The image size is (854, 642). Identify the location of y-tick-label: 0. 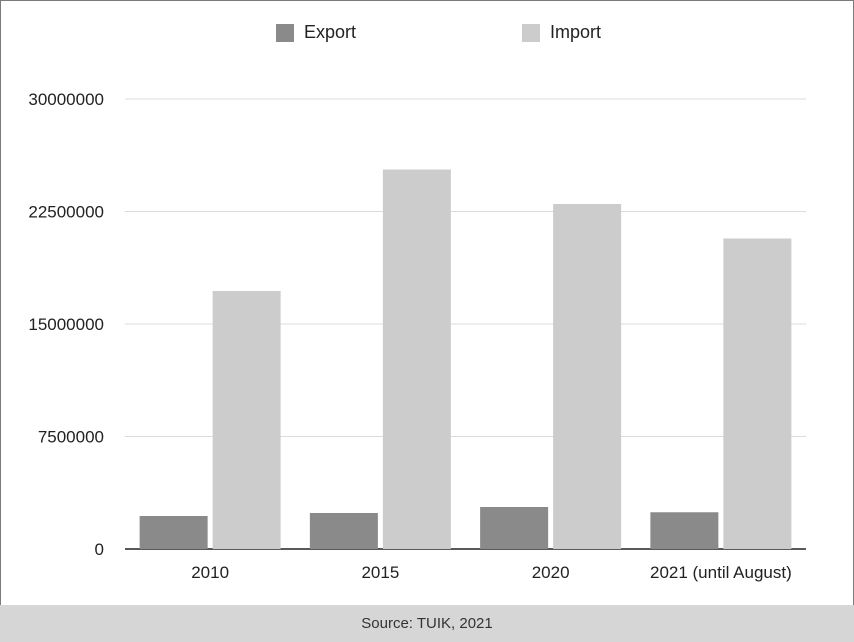
(99, 549).